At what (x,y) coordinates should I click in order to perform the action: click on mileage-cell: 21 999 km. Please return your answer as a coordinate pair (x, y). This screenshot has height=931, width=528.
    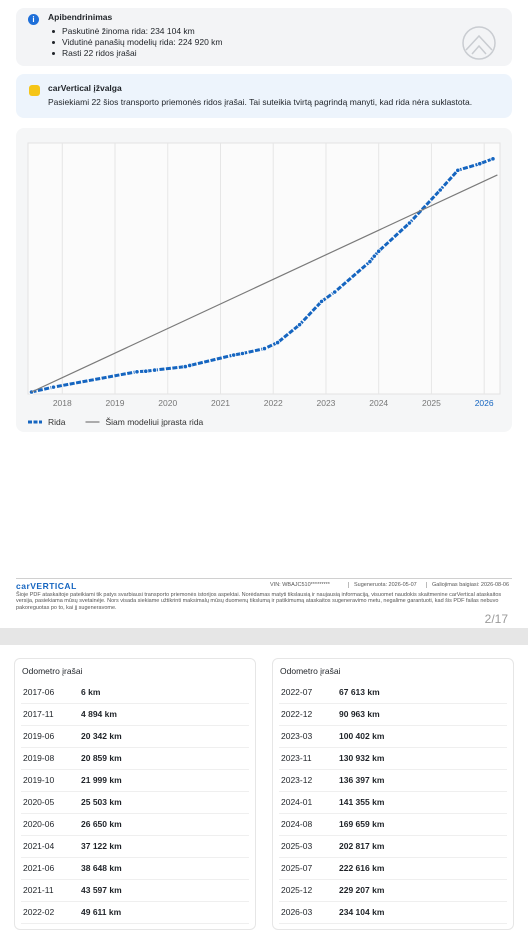
    Looking at the image, I should click on (101, 780).